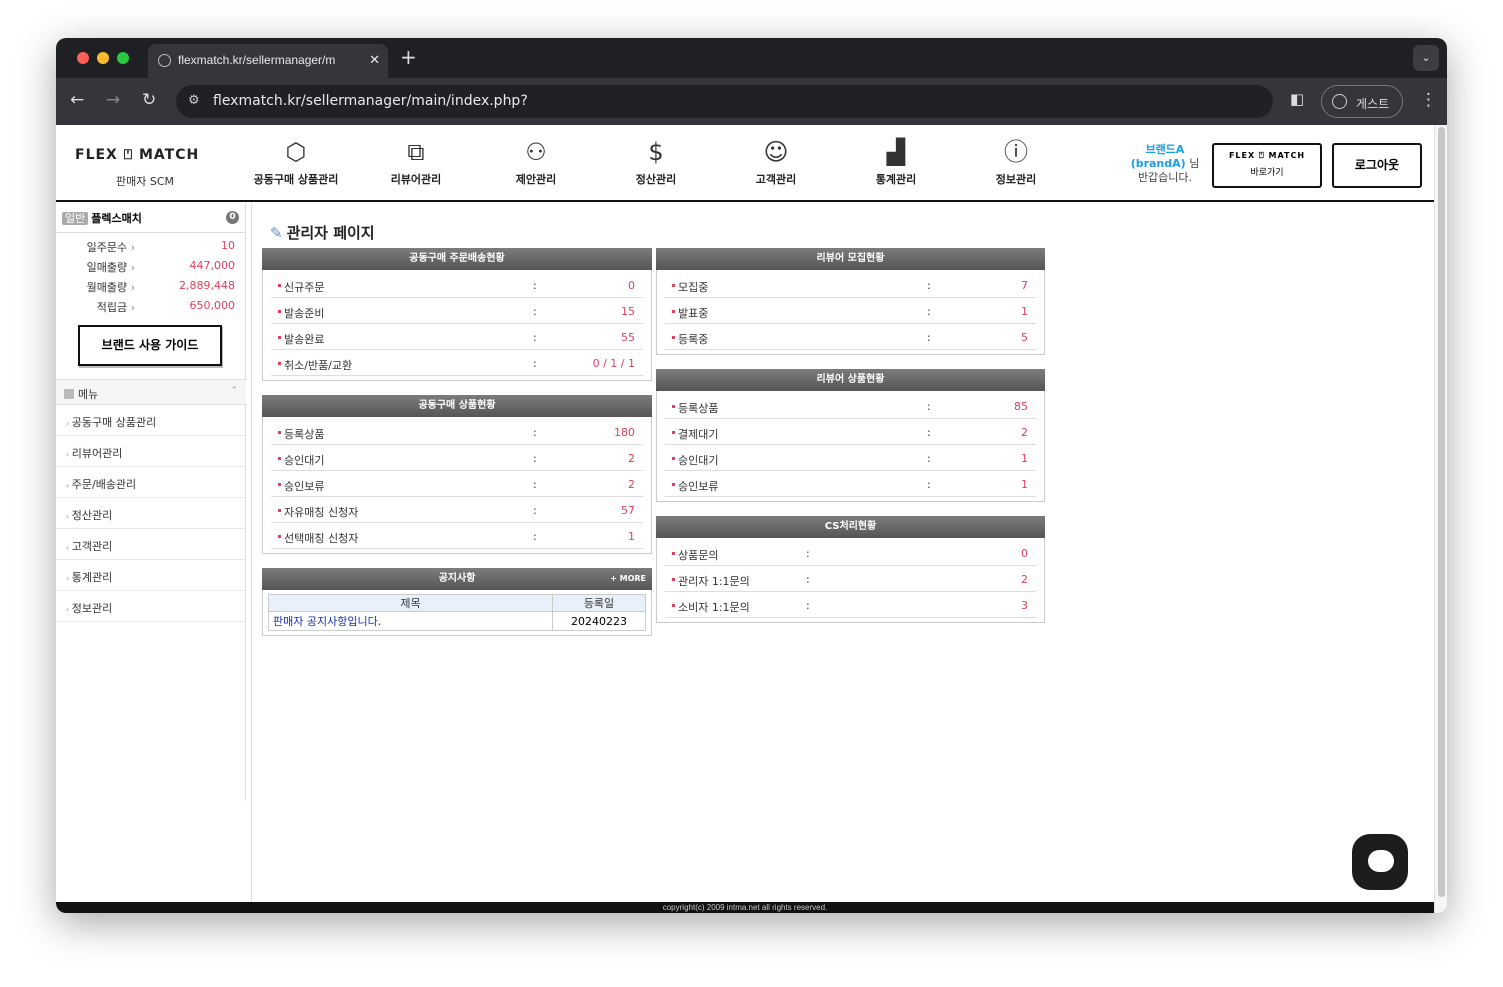 The image size is (1503, 987). I want to click on sidebar-menu-item: › 정산관리, so click(151, 513).